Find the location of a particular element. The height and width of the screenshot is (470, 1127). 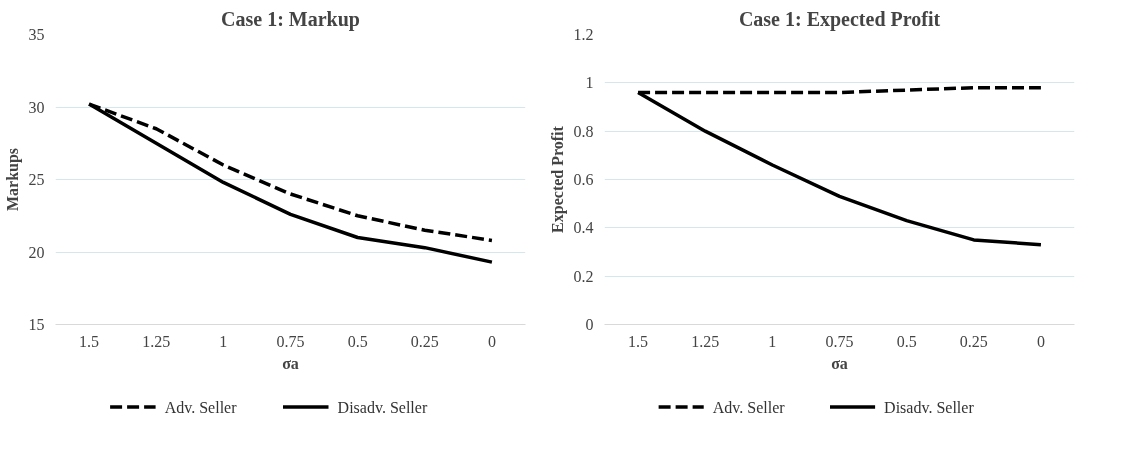

y-tick-label: 25 is located at coordinates (36, 179).